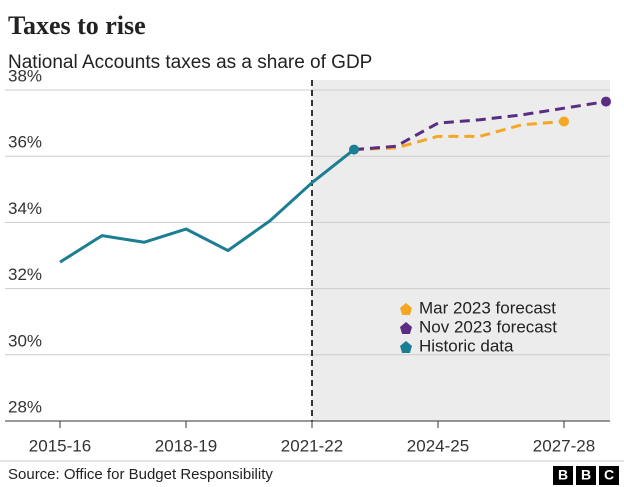  What do you see at coordinates (25, 274) in the screenshot?
I see `y-tick-label: 32%` at bounding box center [25, 274].